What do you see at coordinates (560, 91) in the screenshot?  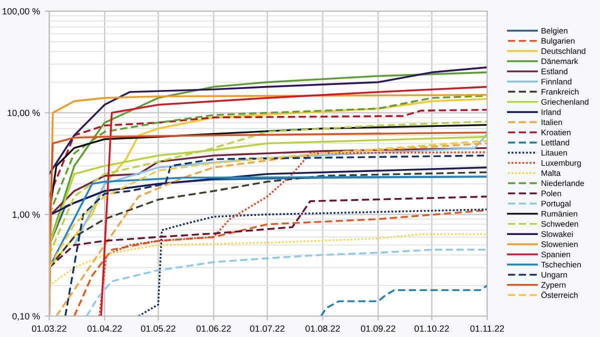 I see `legend-label: Frankreich` at bounding box center [560, 91].